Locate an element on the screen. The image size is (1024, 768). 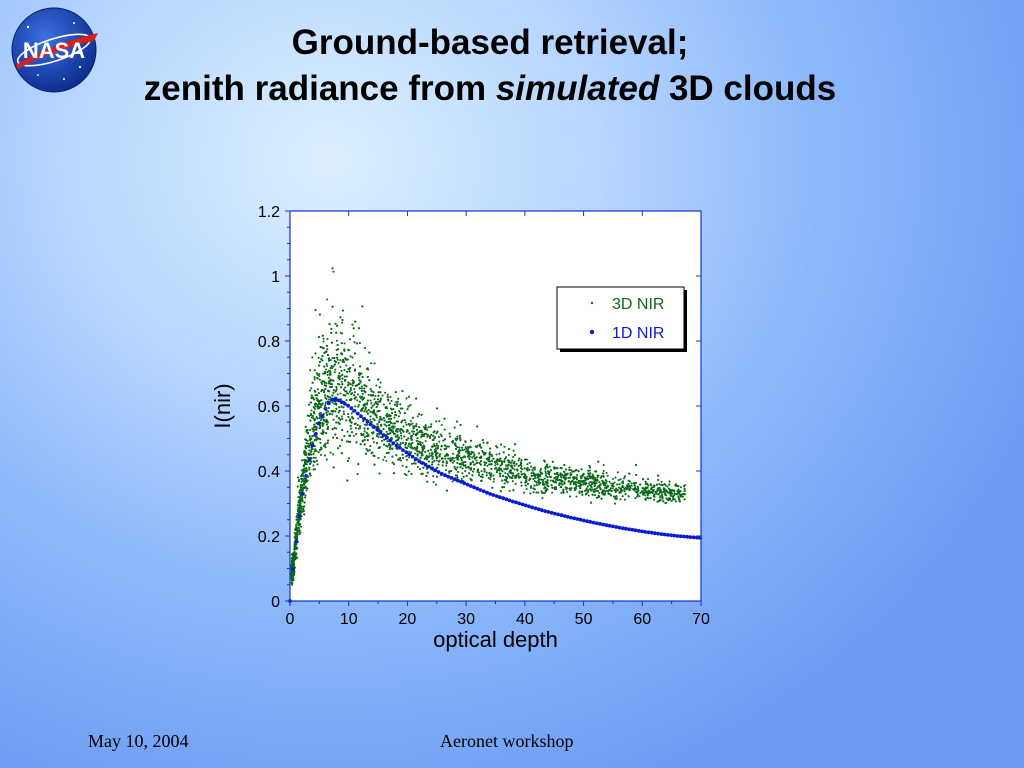
x-tick-label: 10 is located at coordinates (349, 619).